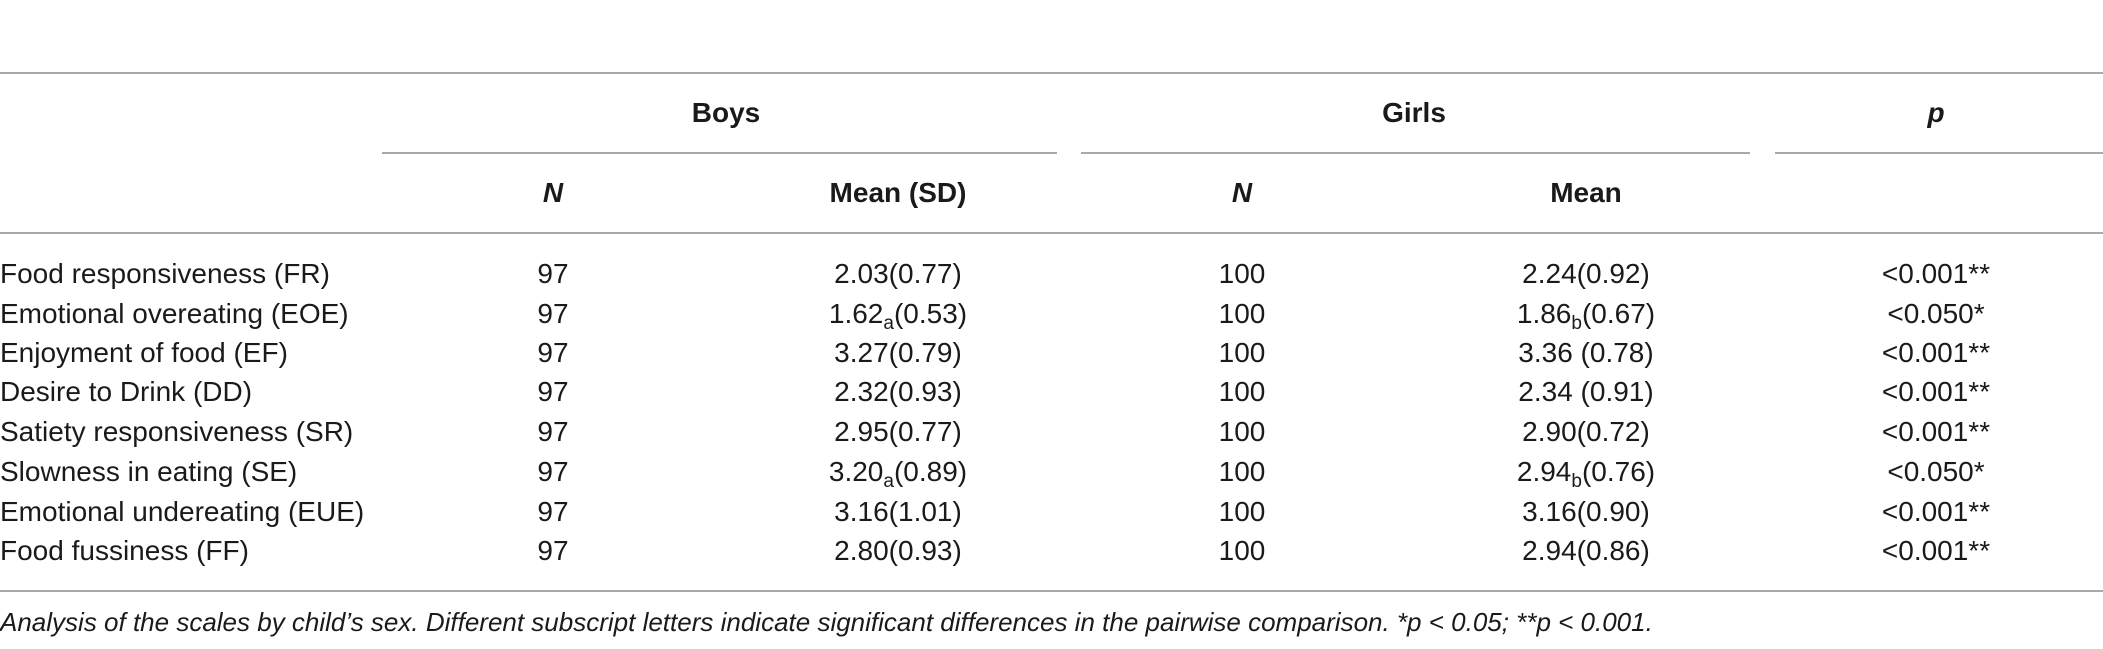 This screenshot has width=2103, height=649. I want to click on scale-name-cell: Satiety responsiveness (SR), so click(177, 431).